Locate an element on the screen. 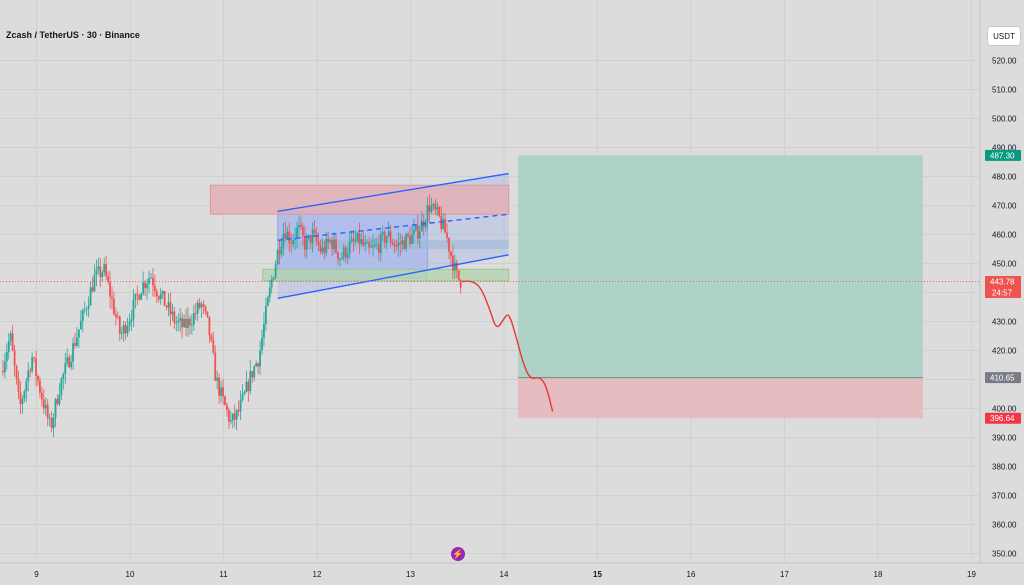 Image resolution: width=1024 pixels, height=585 pixels. x-tick-label: 9 is located at coordinates (36, 574).